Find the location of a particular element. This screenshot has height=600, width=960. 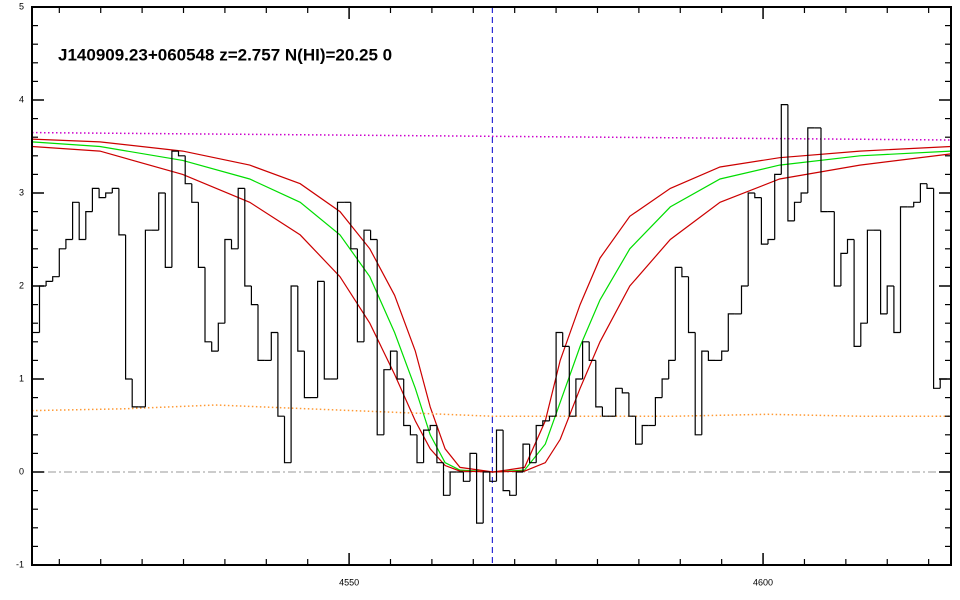

y-tick-label: 3 is located at coordinates (21, 192).